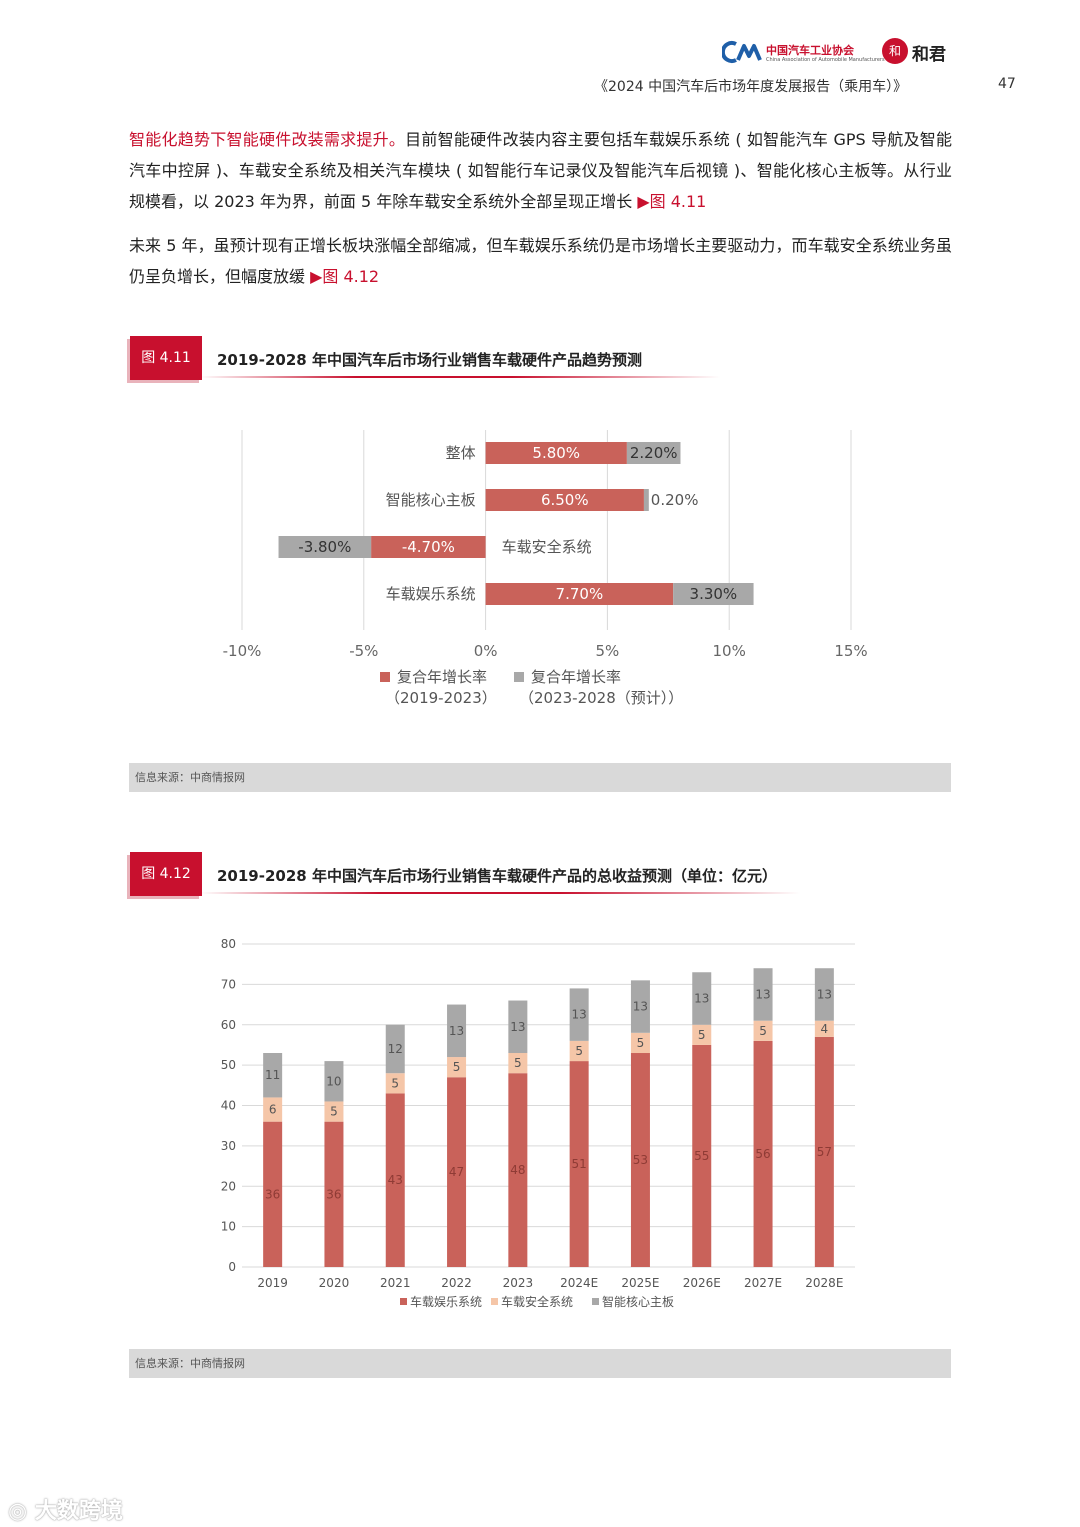 This screenshot has height=1527, width=1080. What do you see at coordinates (431, 594) in the screenshot?
I see `category-label: 车载娱乐系统` at bounding box center [431, 594].